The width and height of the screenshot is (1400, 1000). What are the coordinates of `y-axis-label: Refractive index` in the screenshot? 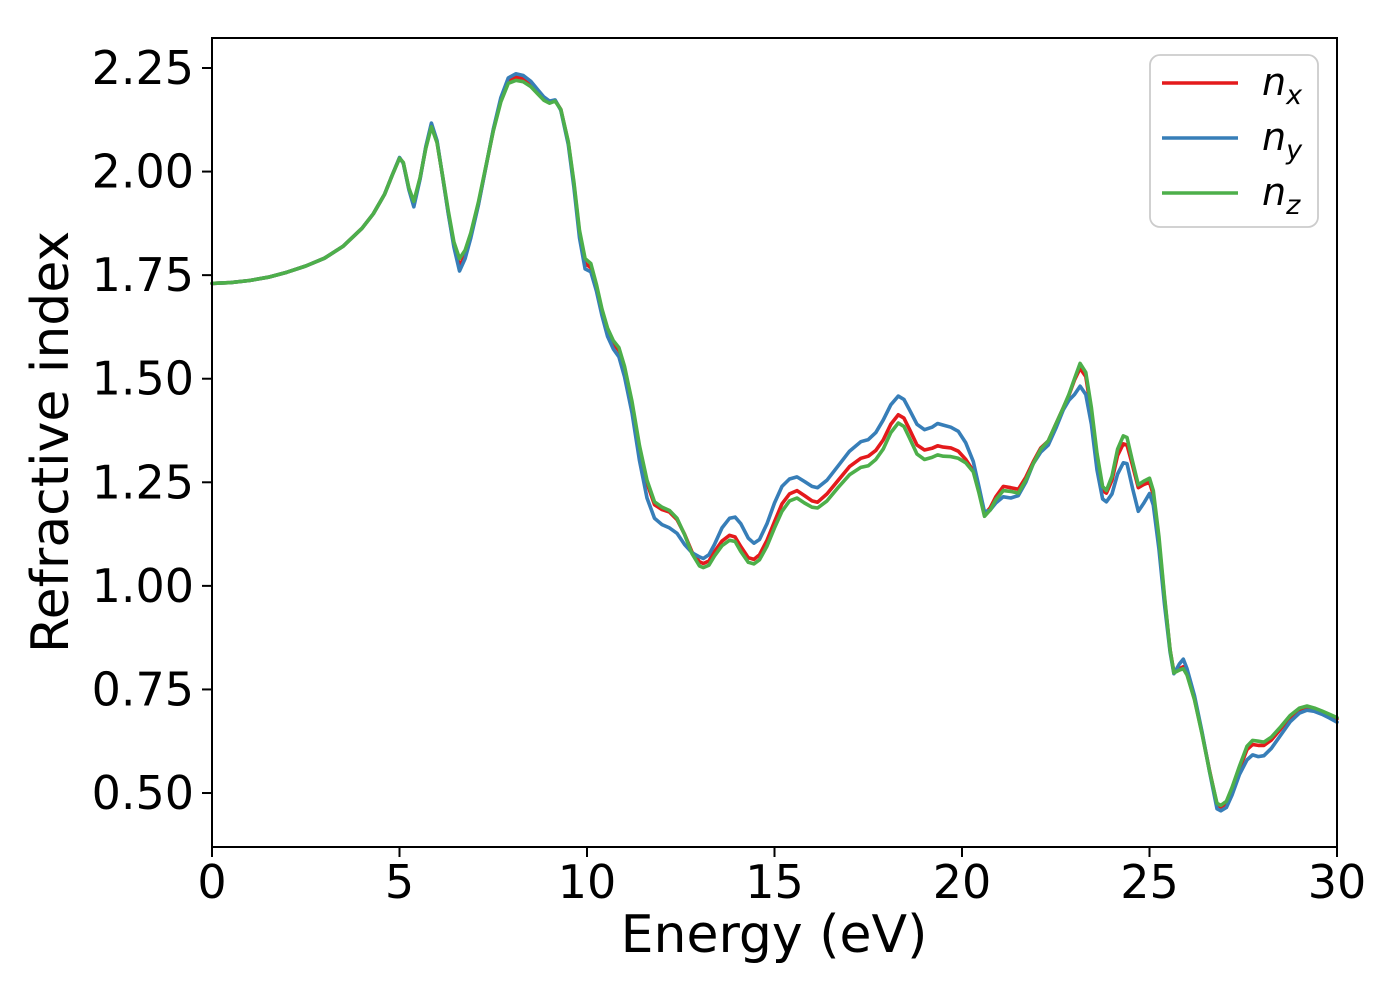 It's located at (51, 442).